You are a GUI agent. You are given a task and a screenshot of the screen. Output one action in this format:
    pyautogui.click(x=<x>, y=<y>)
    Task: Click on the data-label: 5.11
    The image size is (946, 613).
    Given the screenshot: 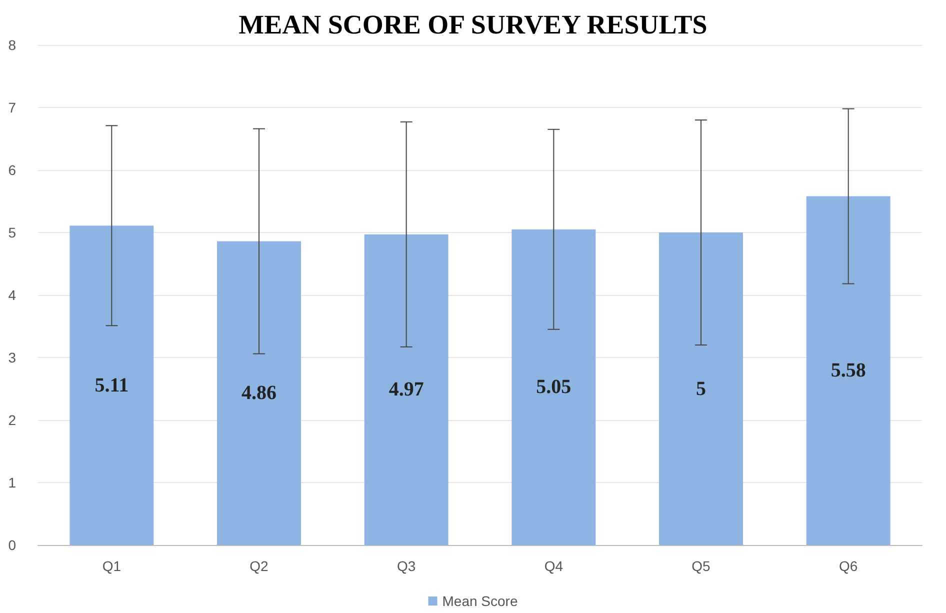 What is the action you would take?
    pyautogui.click(x=111, y=385)
    